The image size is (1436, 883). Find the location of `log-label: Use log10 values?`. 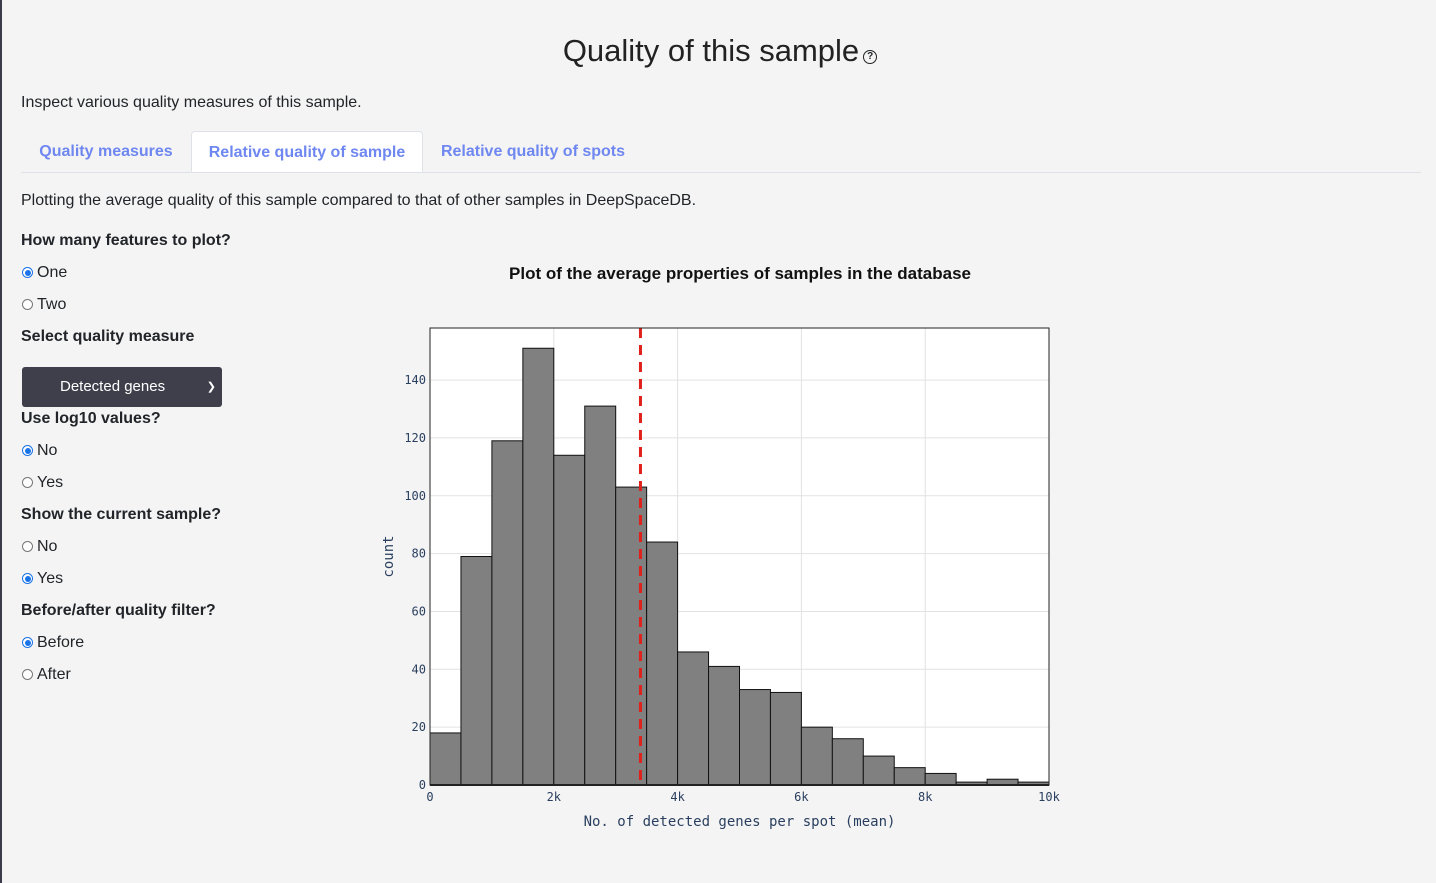

log-label: Use log10 values? is located at coordinates (91, 418).